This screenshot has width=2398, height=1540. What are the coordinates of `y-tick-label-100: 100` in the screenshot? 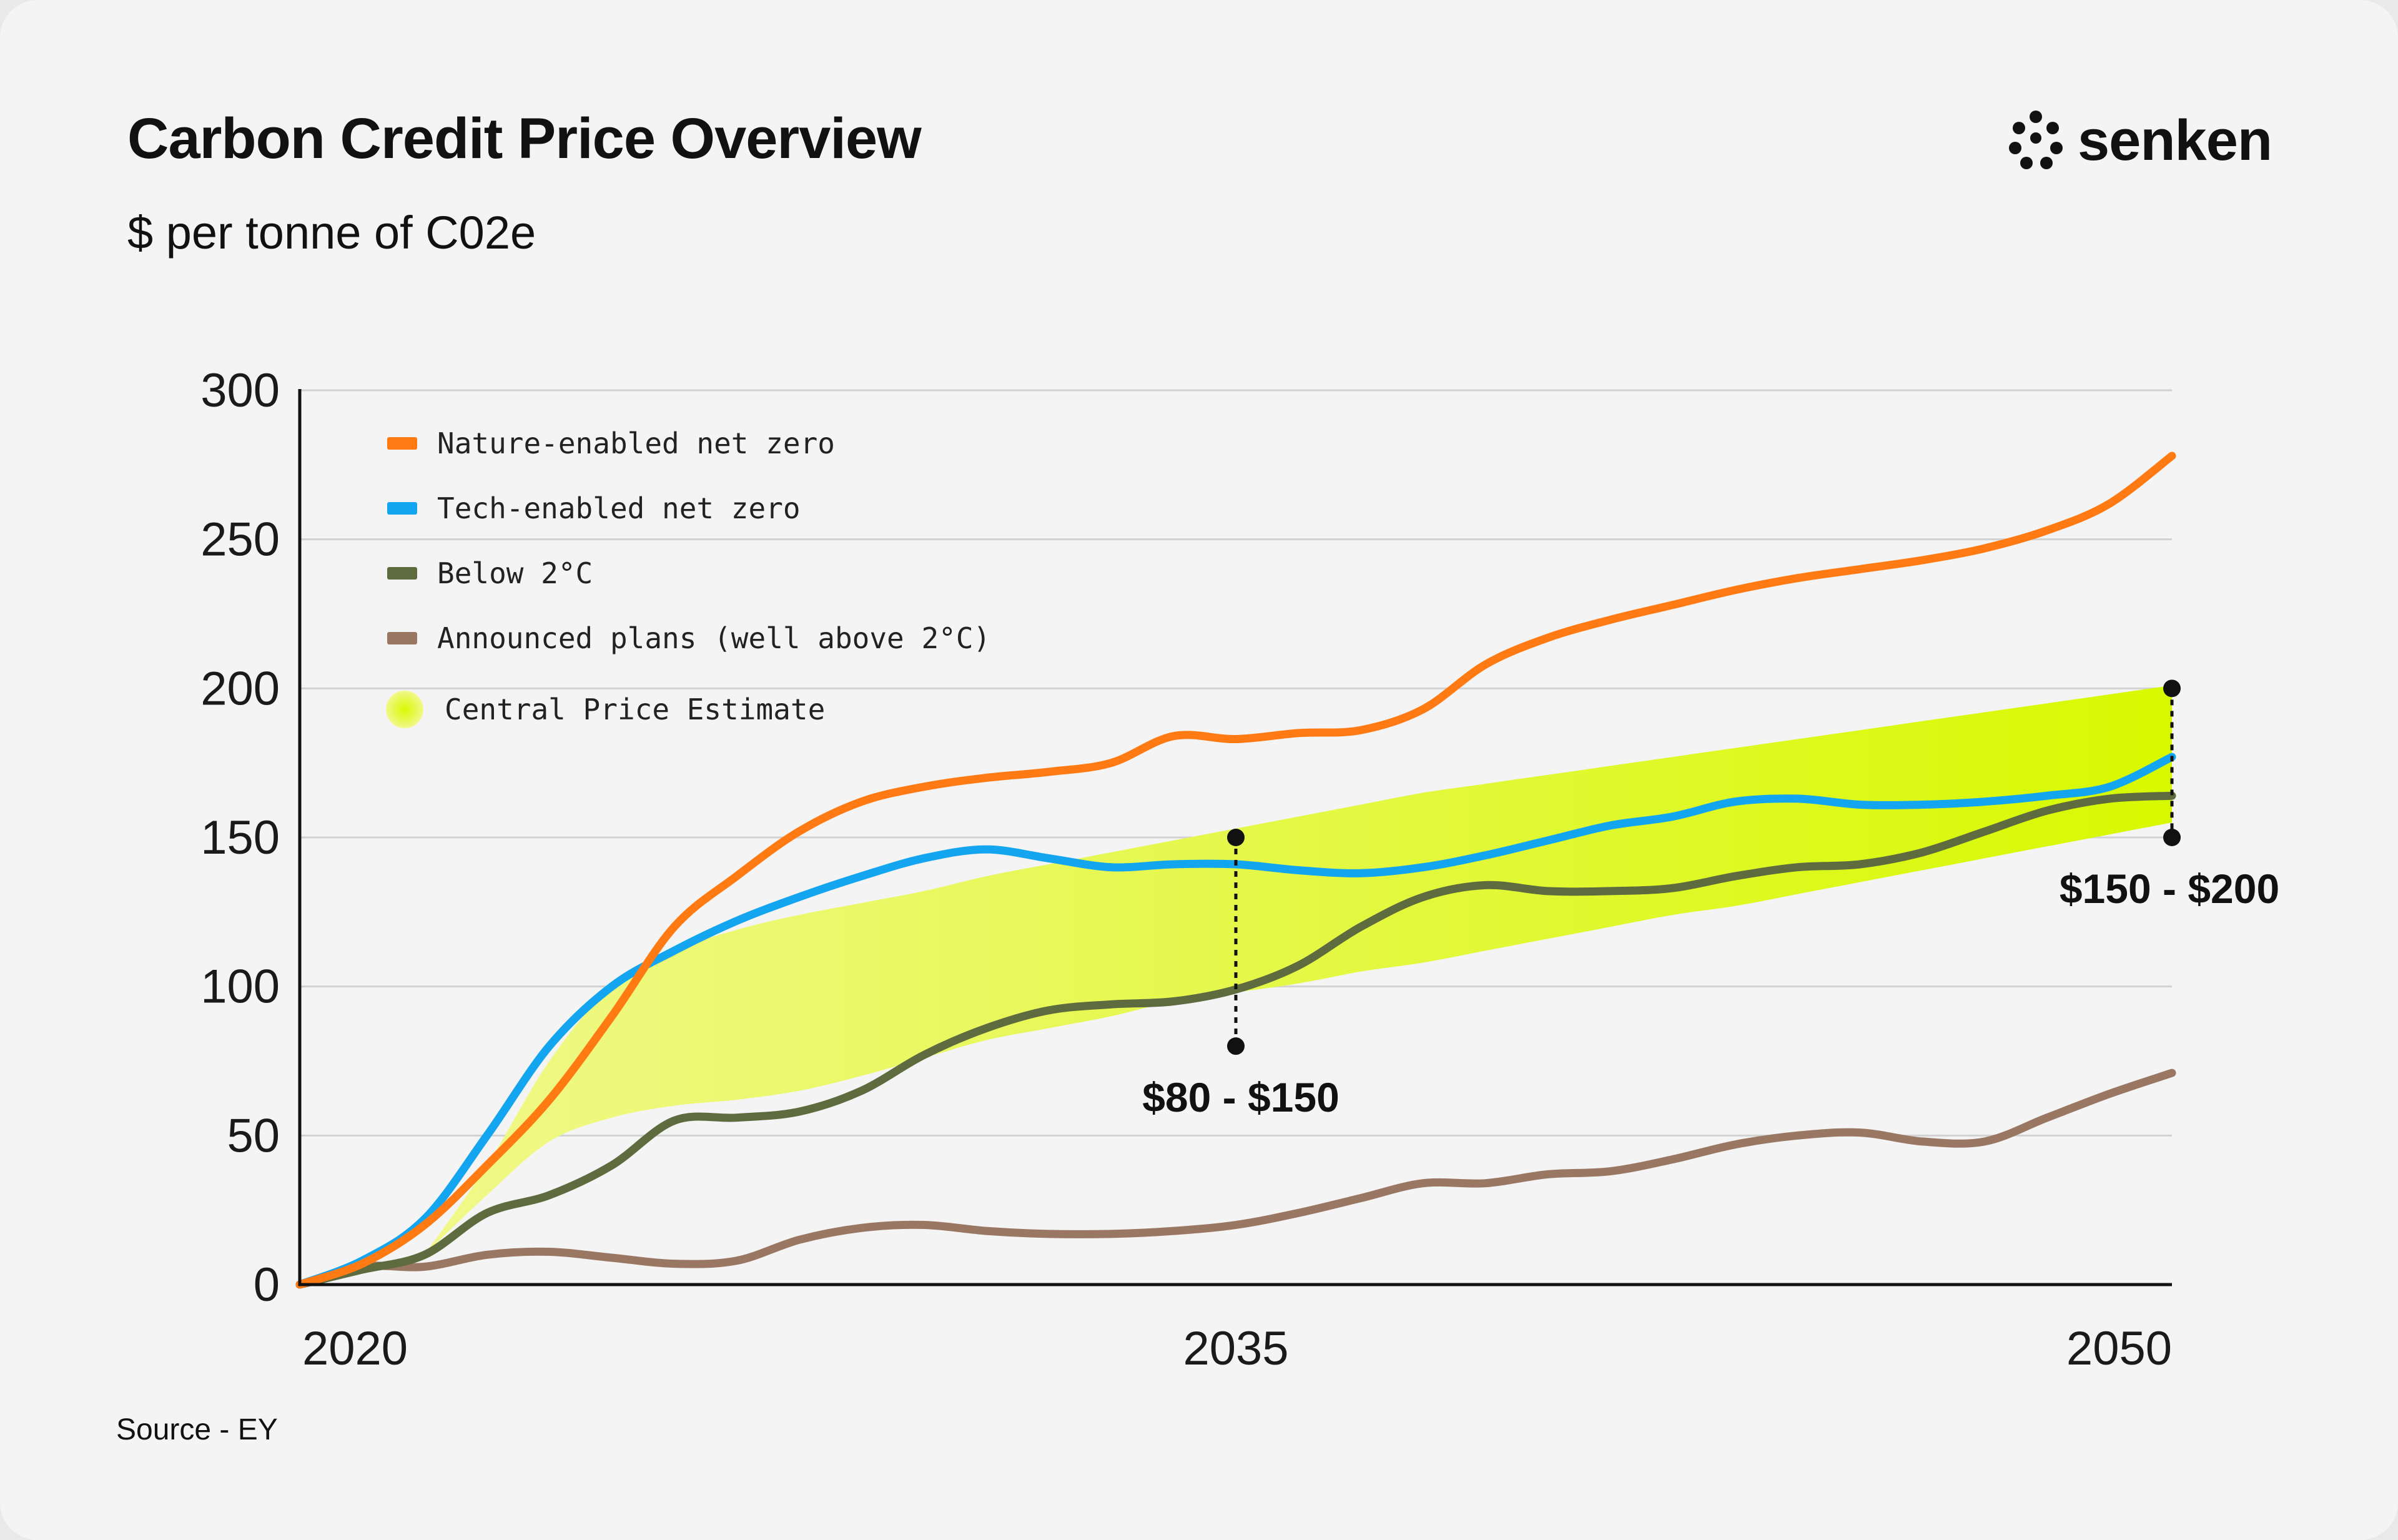 It's located at (240, 987).